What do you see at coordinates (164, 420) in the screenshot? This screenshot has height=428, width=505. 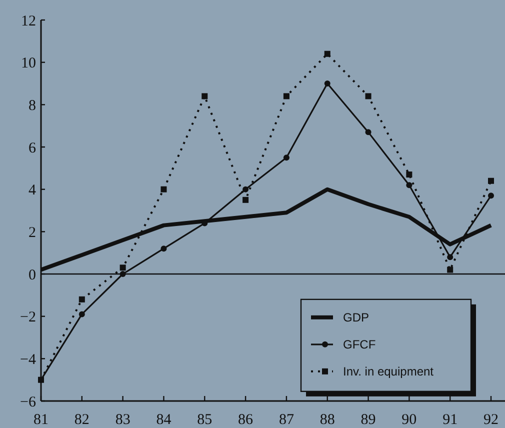 I see `x-tick-label: 84` at bounding box center [164, 420].